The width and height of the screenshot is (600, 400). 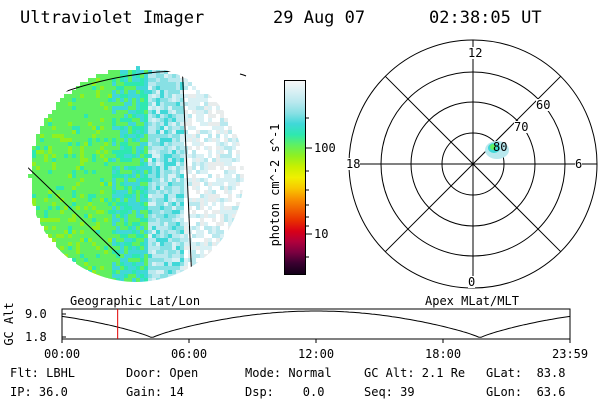 What do you see at coordinates (325, 148) in the screenshot?
I see `colorbar-tick-100: 100` at bounding box center [325, 148].